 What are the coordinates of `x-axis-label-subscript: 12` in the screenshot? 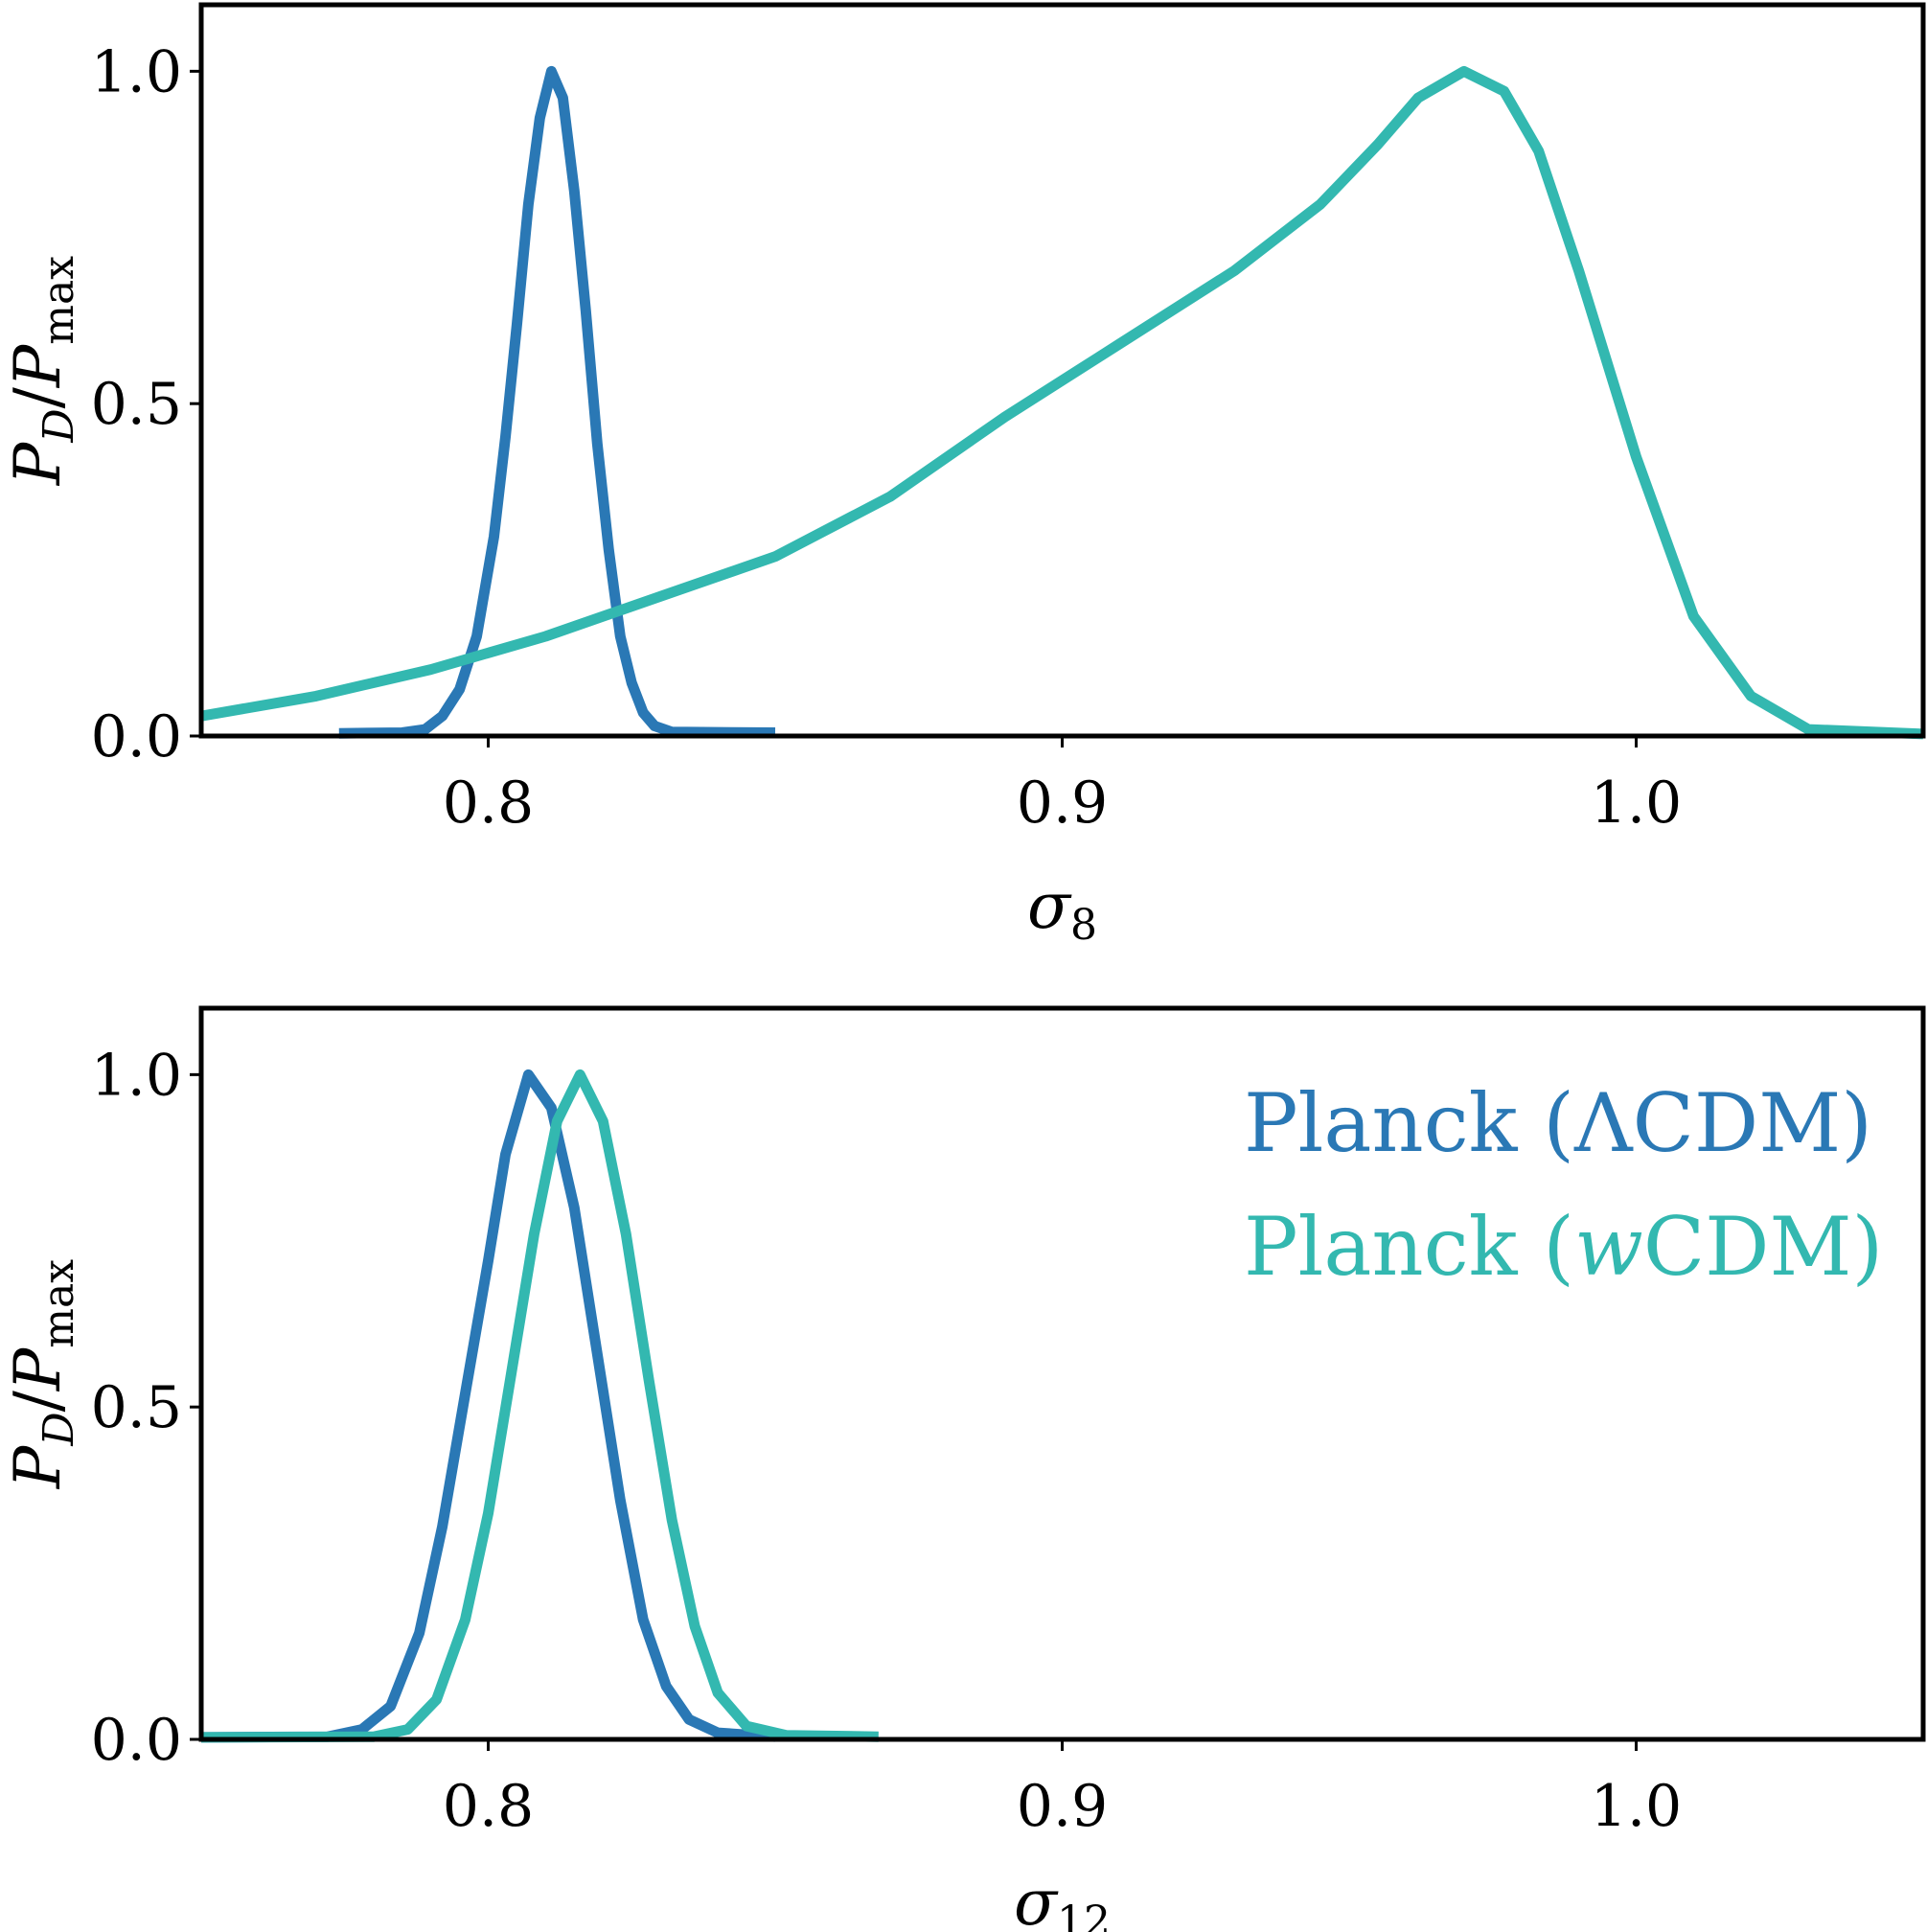 It's located at (1084, 1915).